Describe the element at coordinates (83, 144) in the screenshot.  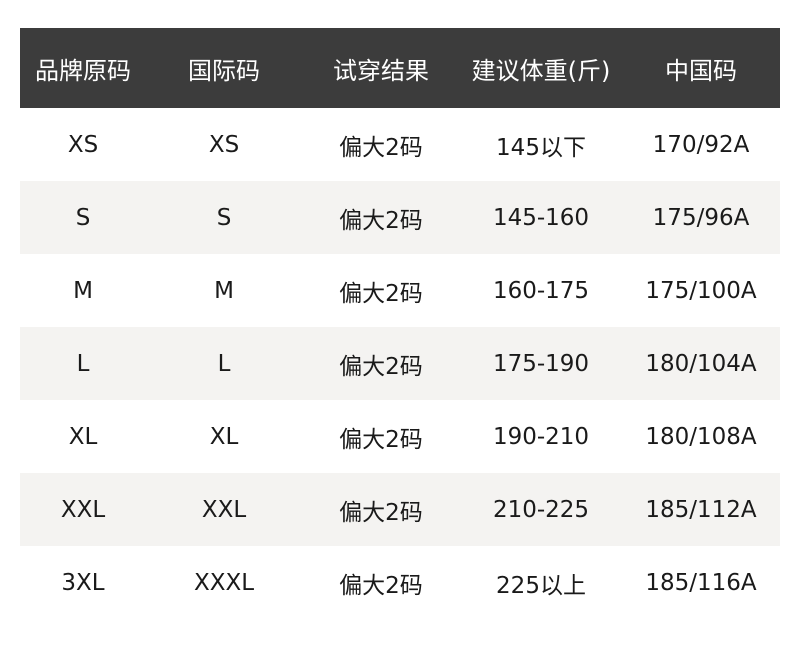
I see `cell-brand-size: XS` at that location.